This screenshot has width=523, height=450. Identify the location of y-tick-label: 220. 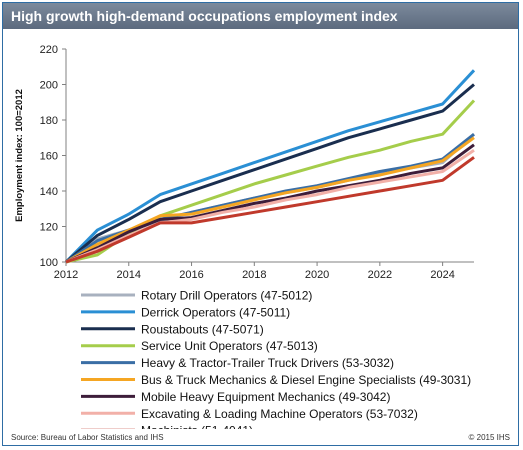
(49, 50).